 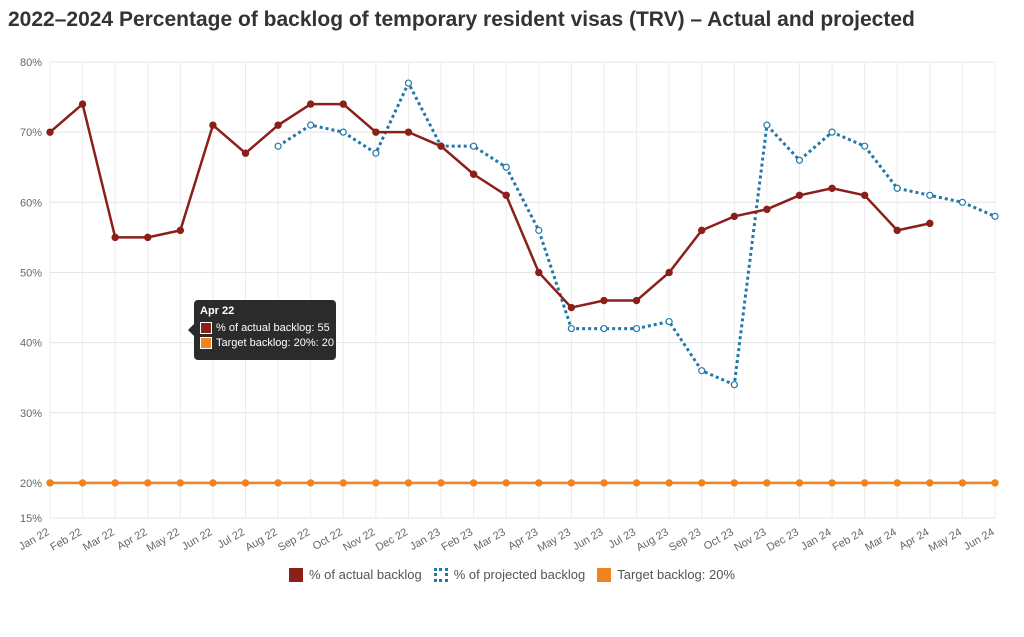 What do you see at coordinates (604, 574) in the screenshot?
I see `legend-swatch-target` at bounding box center [604, 574].